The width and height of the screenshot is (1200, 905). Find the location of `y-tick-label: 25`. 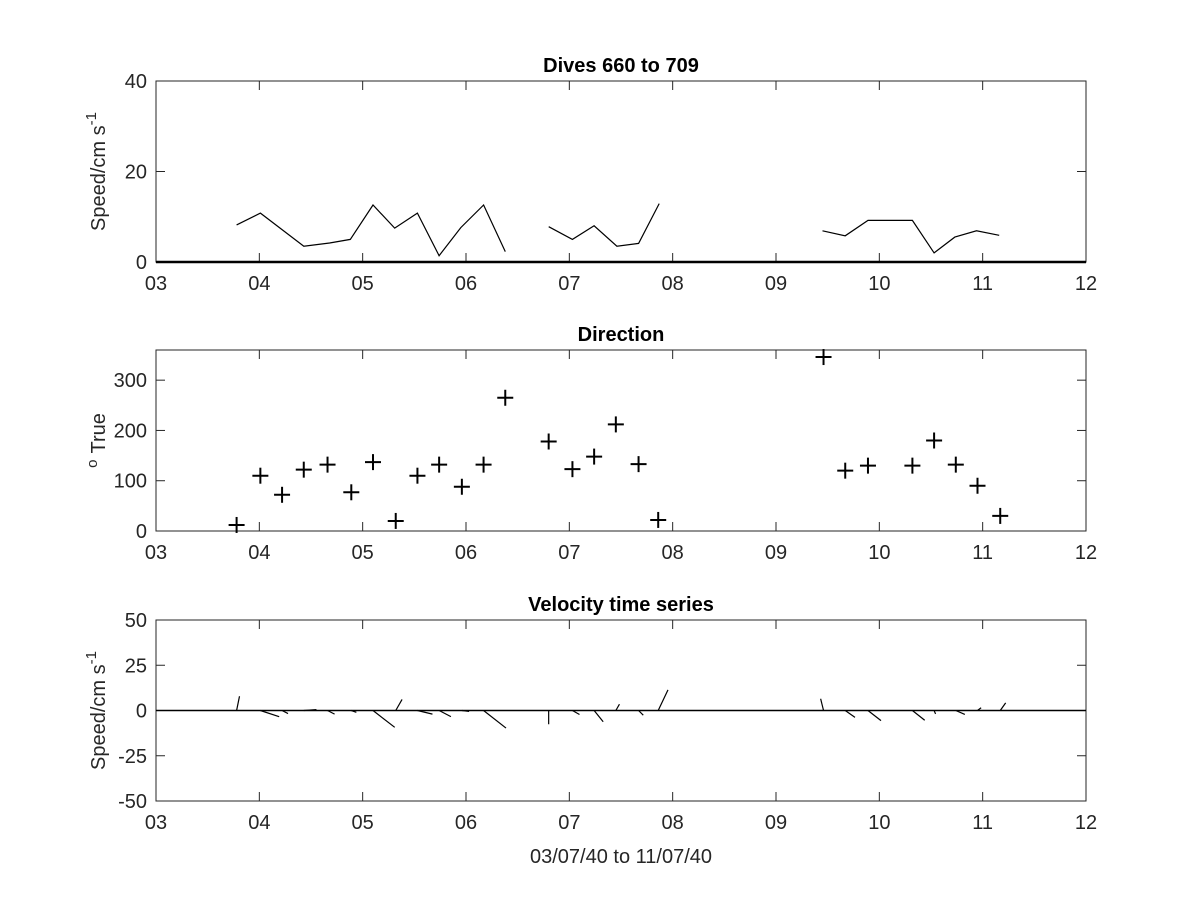

y-tick-label: 25 is located at coordinates (136, 666).